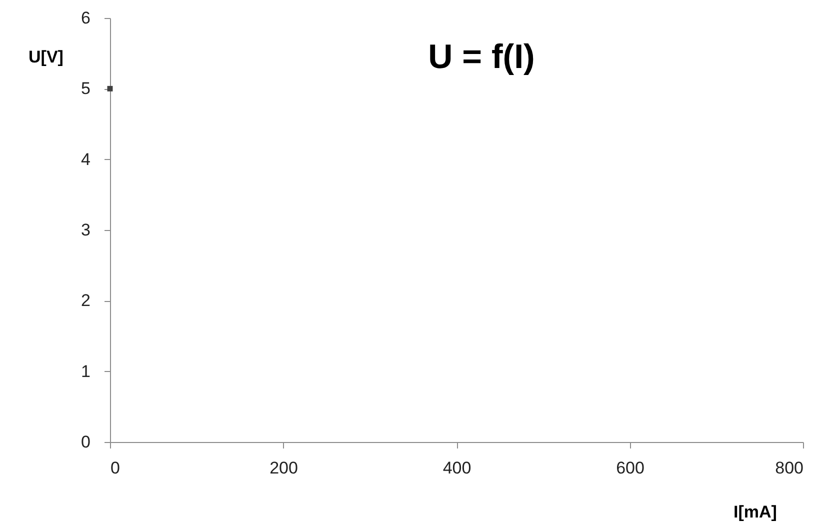 The height and width of the screenshot is (527, 830). What do you see at coordinates (46, 57) in the screenshot?
I see `y-axis-title: U[V]` at bounding box center [46, 57].